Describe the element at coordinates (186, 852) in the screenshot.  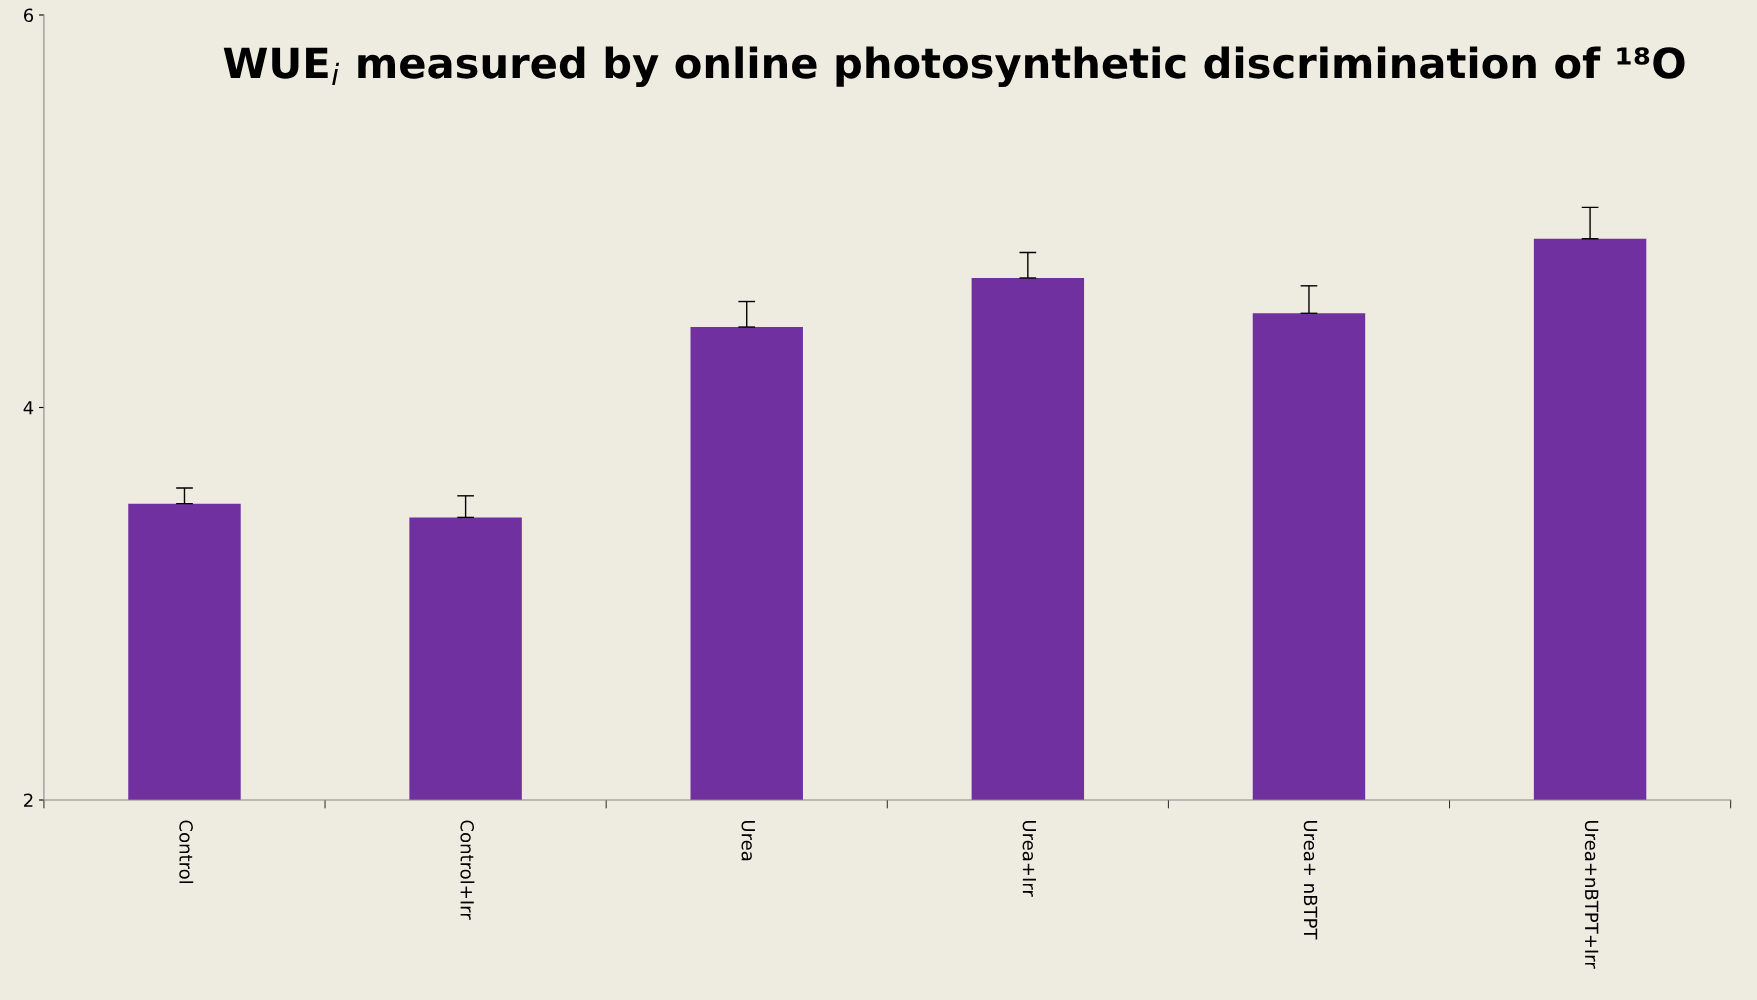
I see `x-tick-label: Control` at that location.